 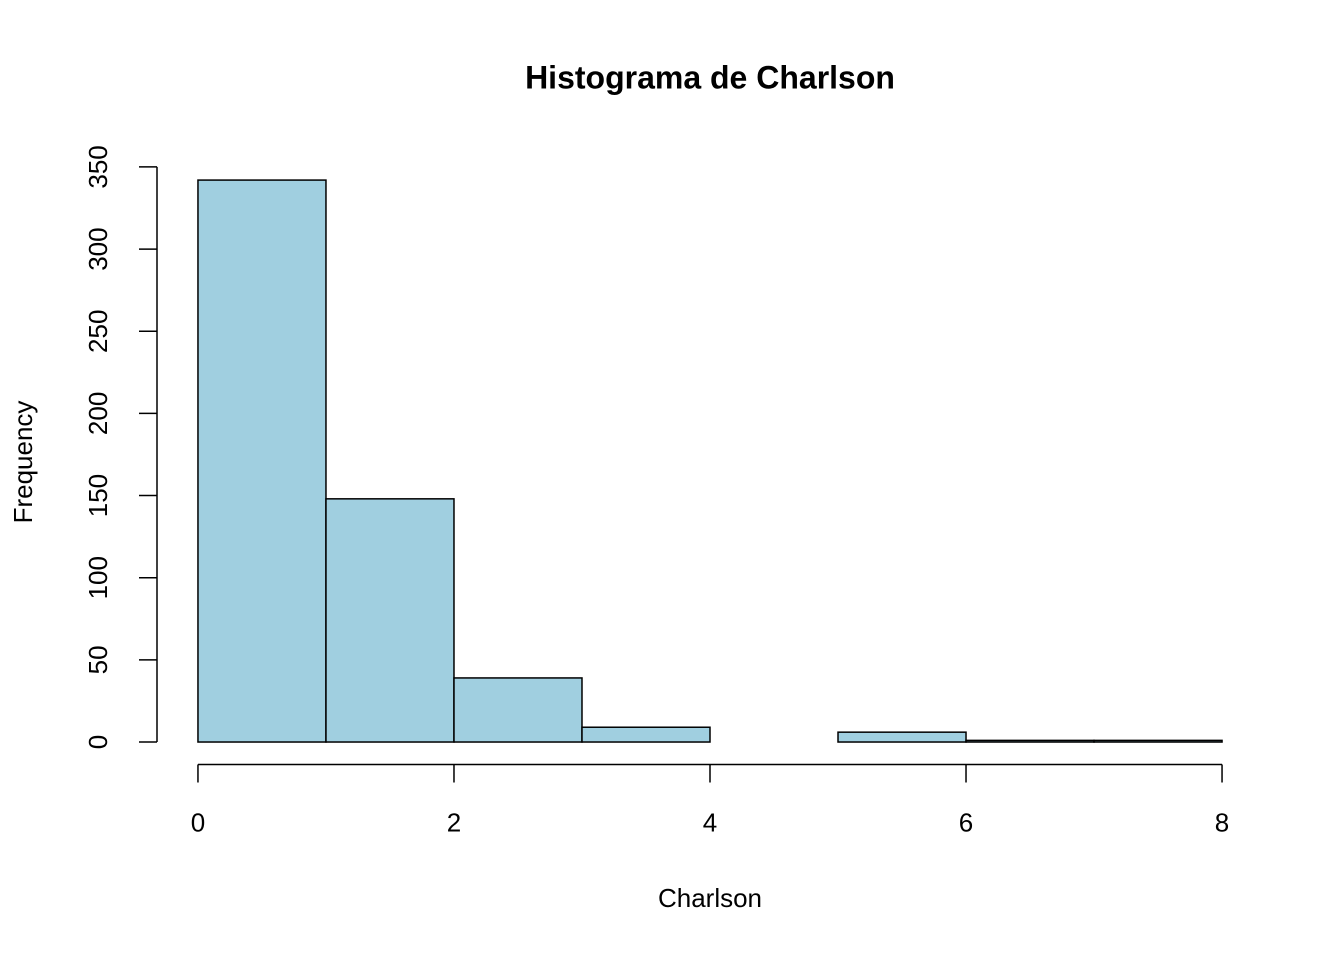 What do you see at coordinates (98, 331) in the screenshot?
I see `y-tick-label: 250` at bounding box center [98, 331].